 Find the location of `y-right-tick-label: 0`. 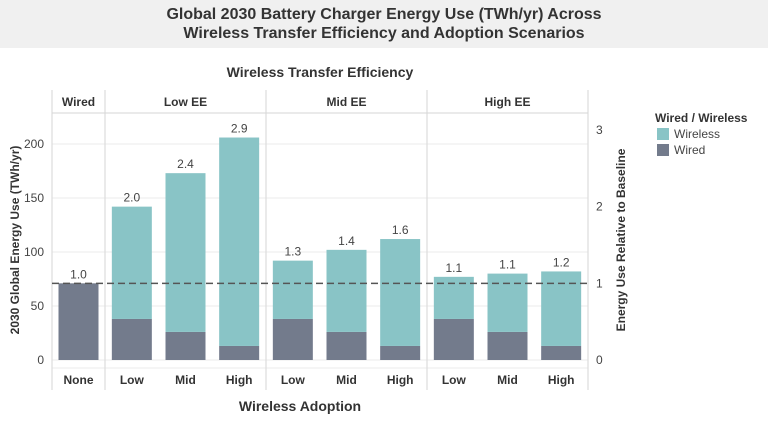

y-right-tick-label: 0 is located at coordinates (599, 360).